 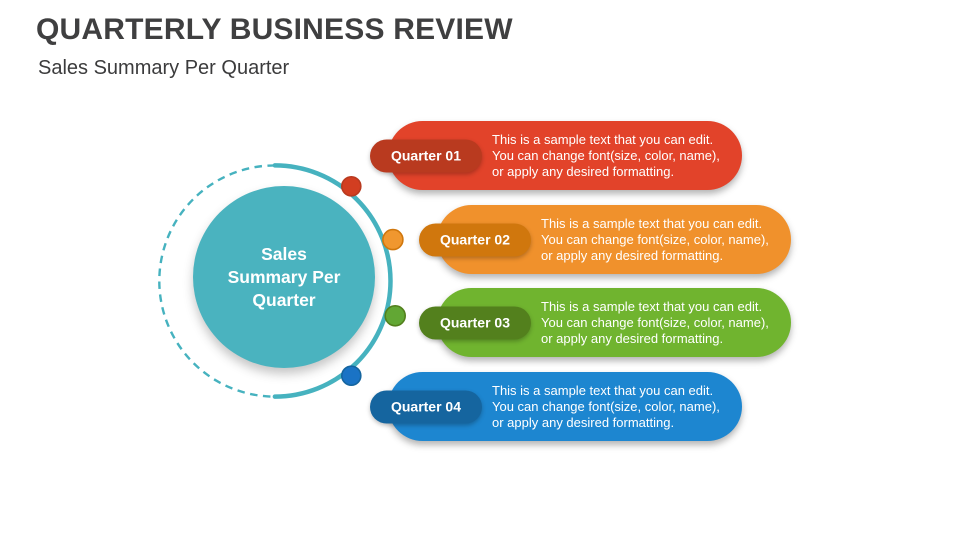 What do you see at coordinates (652, 223) in the screenshot?
I see `quarter-2-text-line: This is a sample text that you can edit.` at bounding box center [652, 223].